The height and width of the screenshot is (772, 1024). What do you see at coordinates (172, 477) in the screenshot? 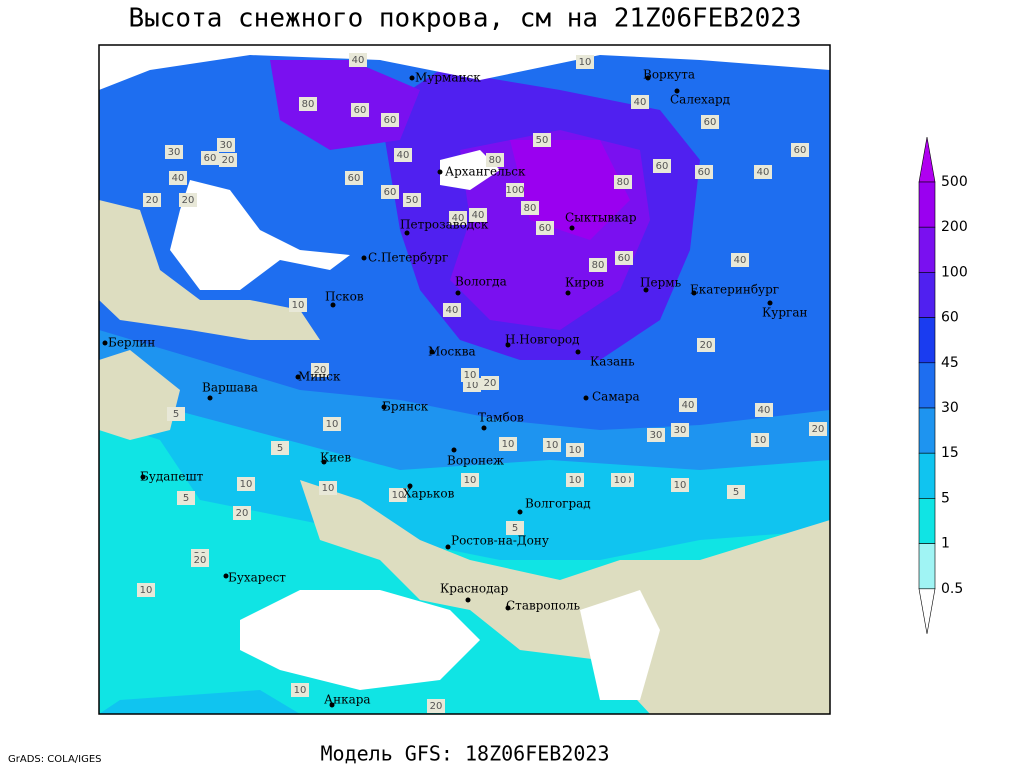
I see `city-label: Будапешт` at bounding box center [172, 477].